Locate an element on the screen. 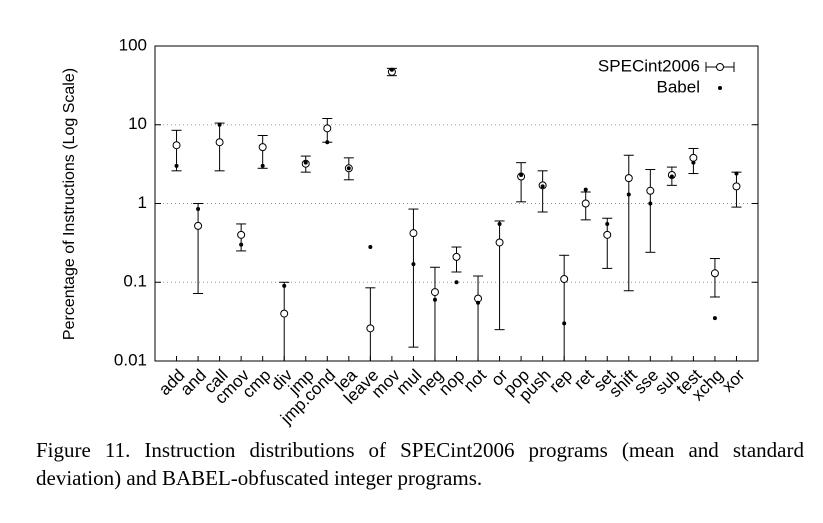 This screenshot has height=523, width=823. legend-label: SPECint2006 is located at coordinates (649, 65).